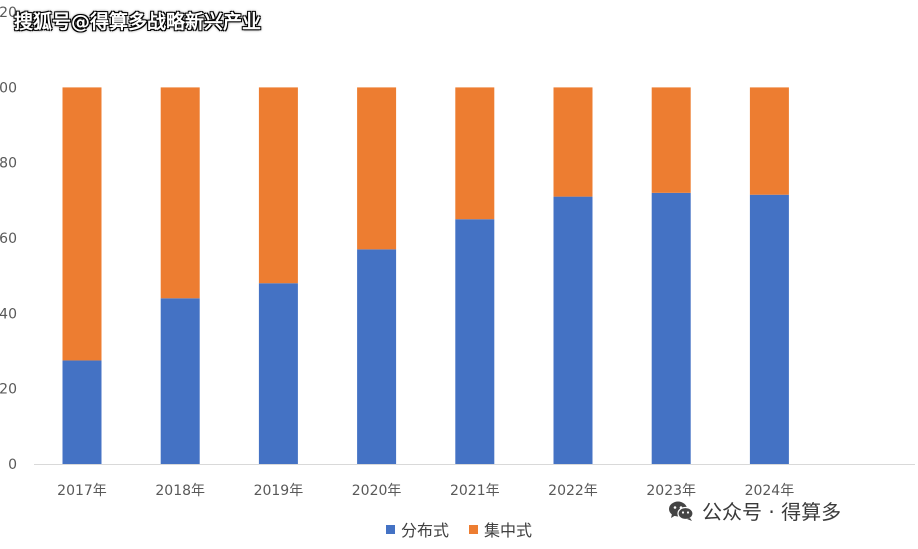 The height and width of the screenshot is (549, 918). What do you see at coordinates (8, 239) in the screenshot?
I see `y-tick-label: 60` at bounding box center [8, 239].